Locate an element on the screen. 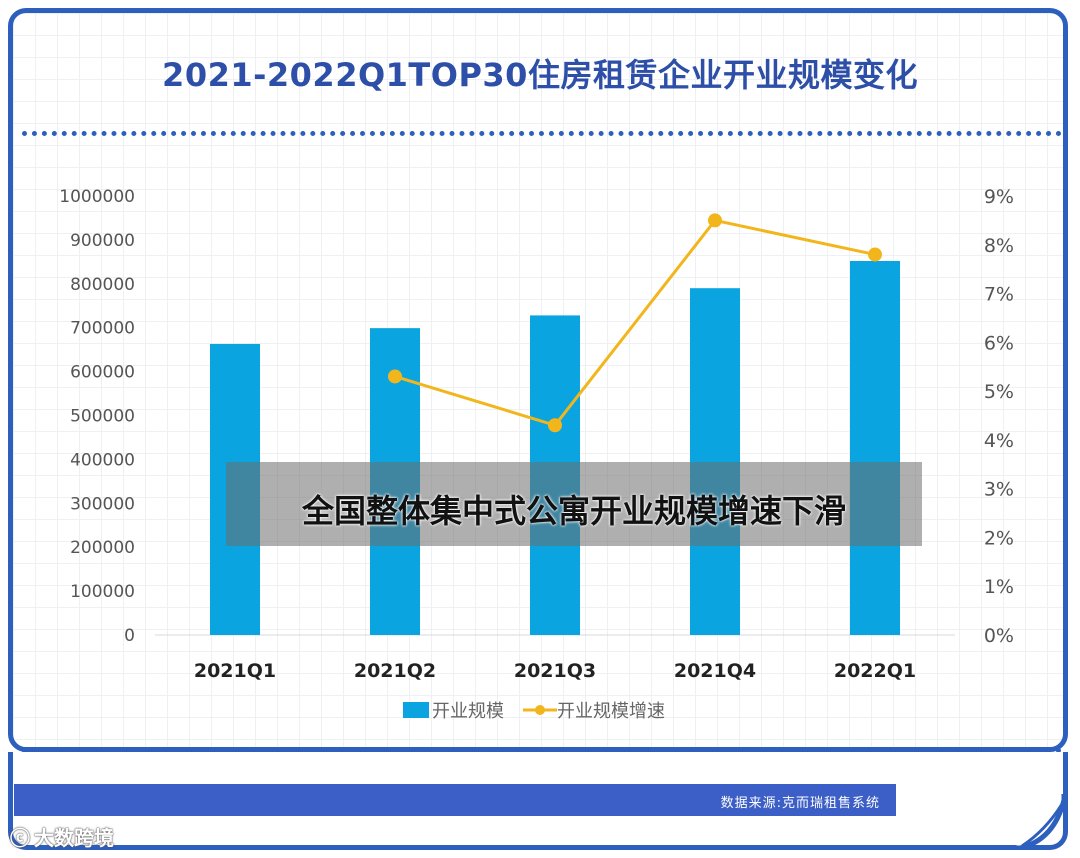 This screenshot has width=1080, height=858. watermark-text: 大数跨境 is located at coordinates (74, 838).